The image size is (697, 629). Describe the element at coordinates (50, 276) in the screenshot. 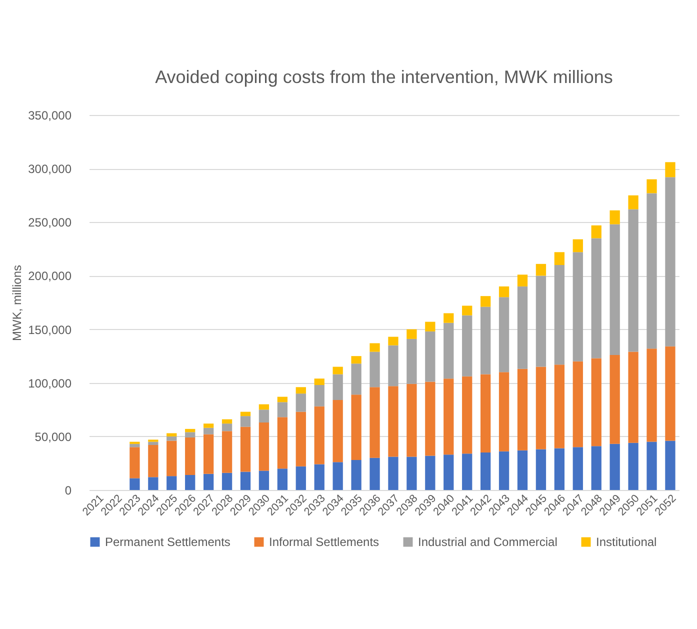

I see `y-tick-label: 200,000` at that location.